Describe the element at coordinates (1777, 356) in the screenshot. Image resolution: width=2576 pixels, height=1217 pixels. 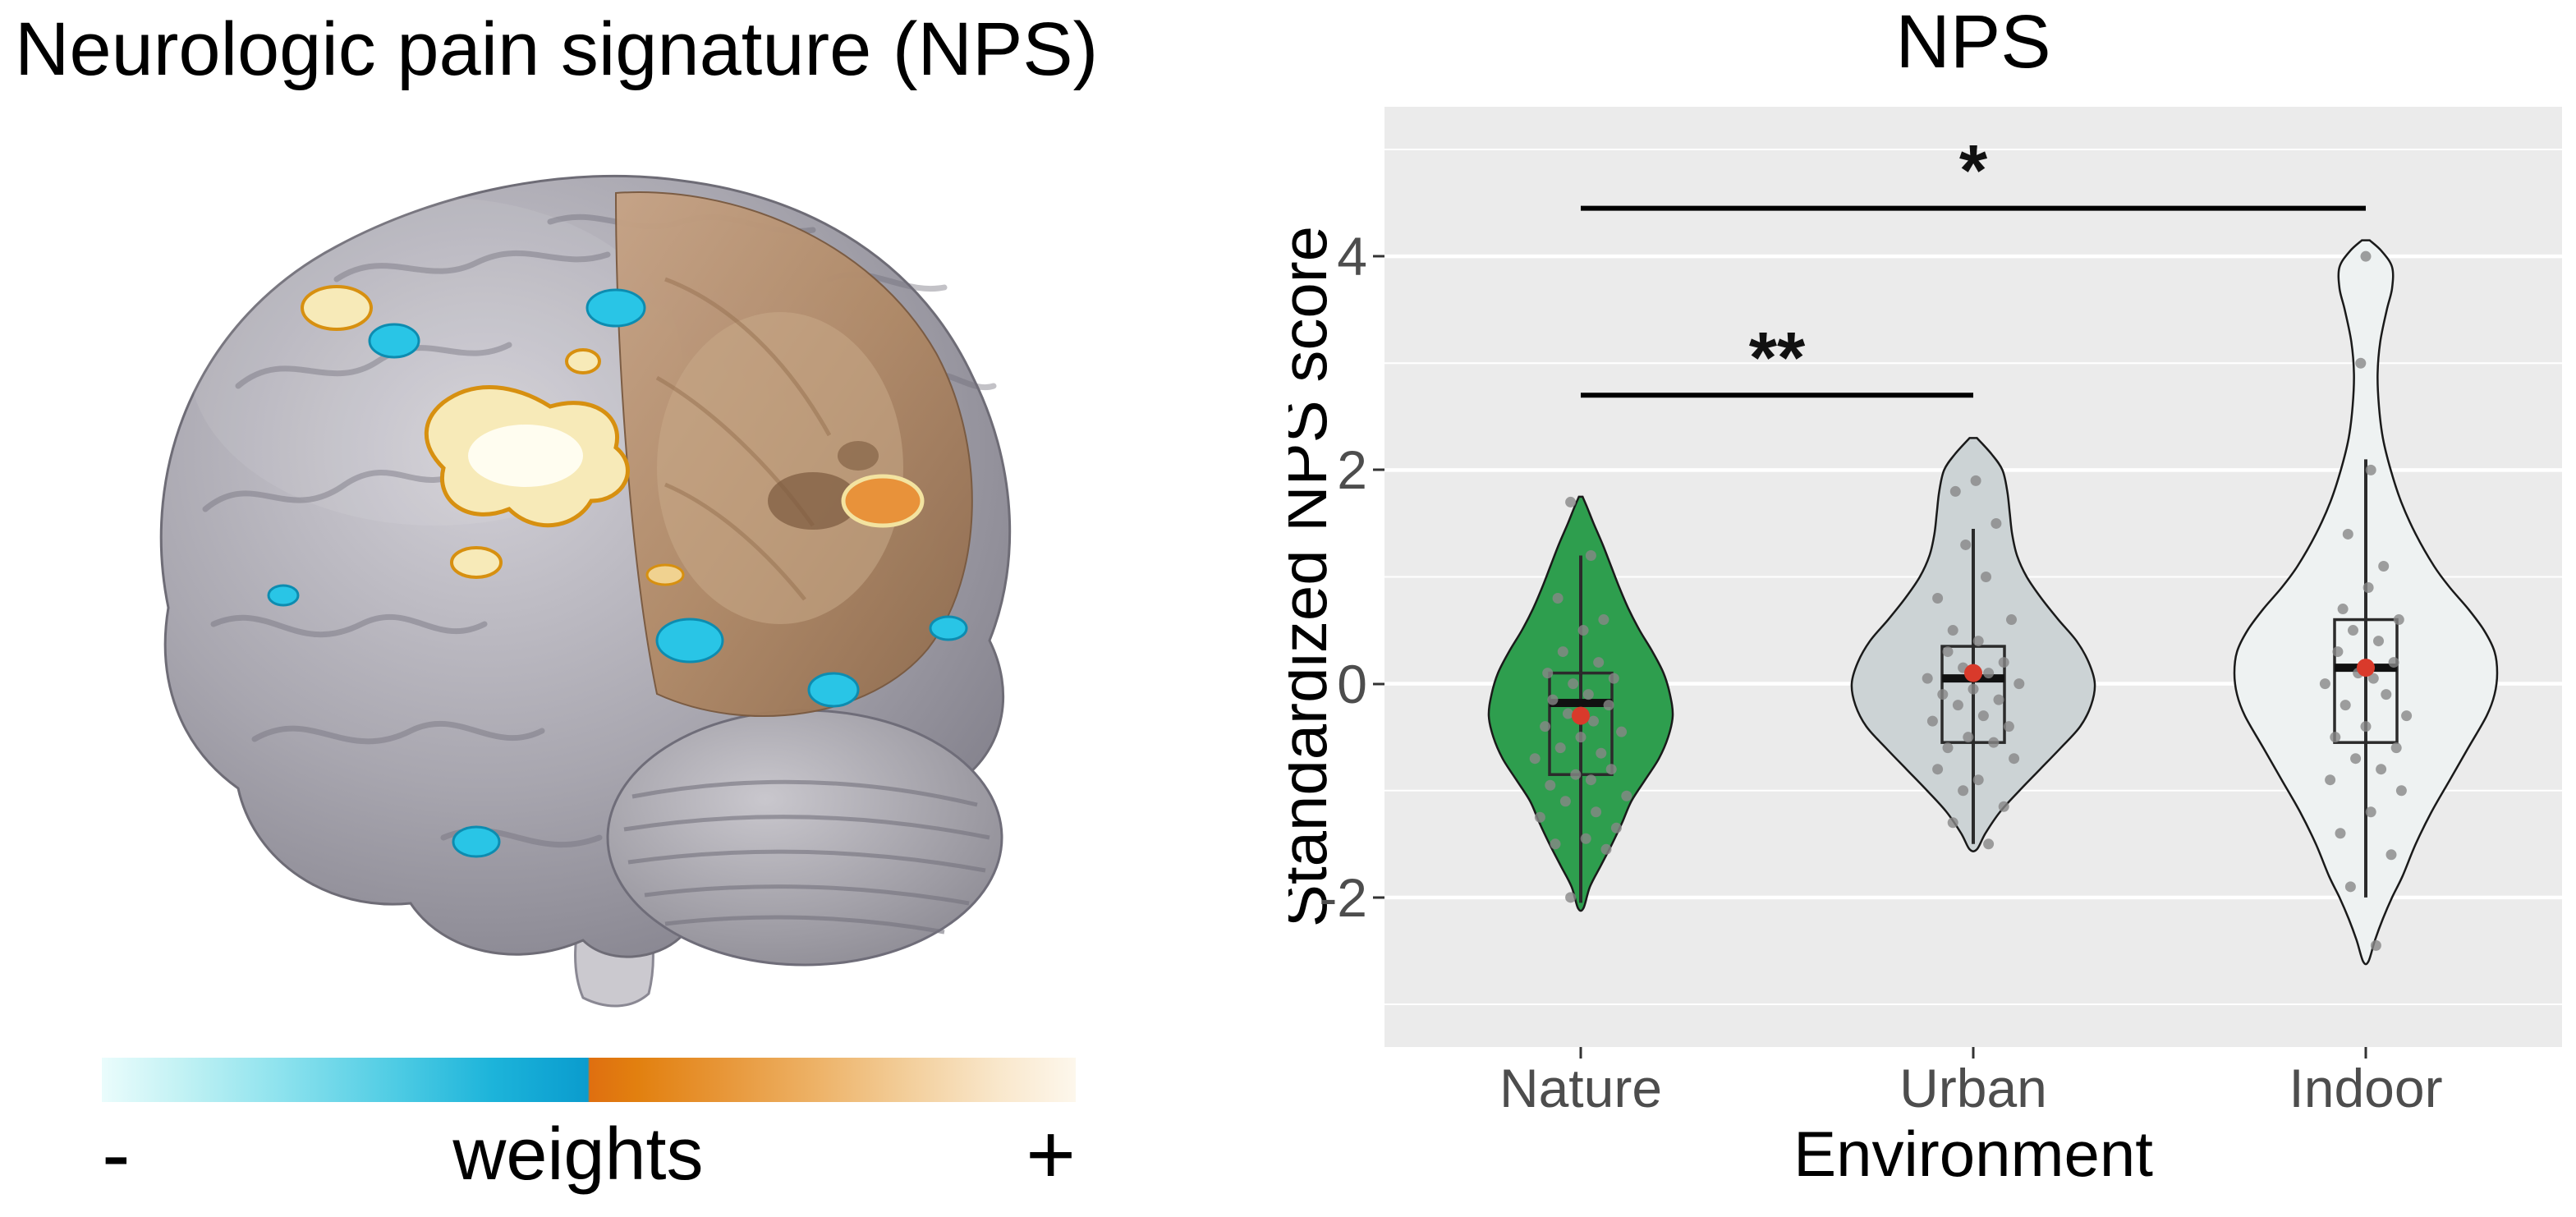
I see `significance-label: **` at that location.